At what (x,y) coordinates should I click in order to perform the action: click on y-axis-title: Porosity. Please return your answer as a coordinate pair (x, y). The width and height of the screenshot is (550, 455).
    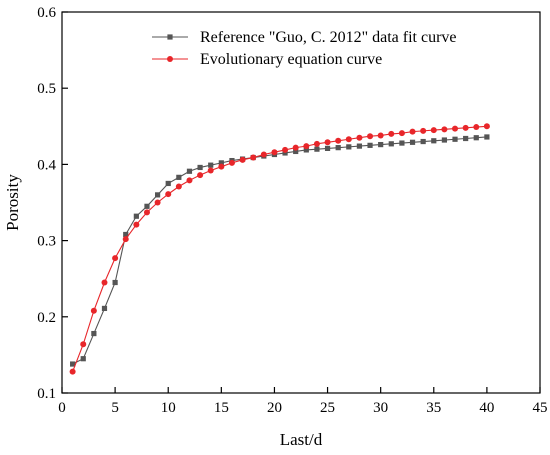
    Looking at the image, I should click on (12, 202).